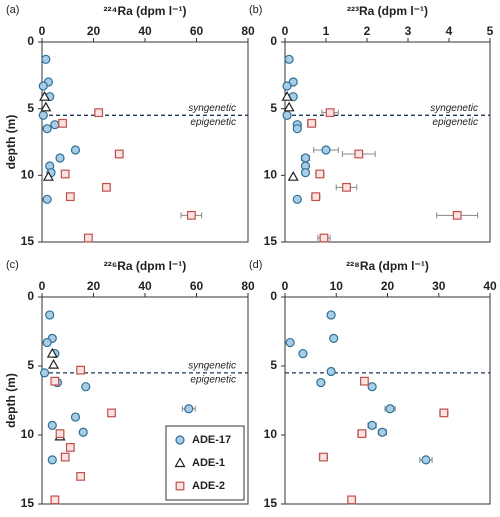 This screenshot has height=517, width=500. Describe the element at coordinates (94, 31) in the screenshot. I see `x-tick-label: 20` at that location.